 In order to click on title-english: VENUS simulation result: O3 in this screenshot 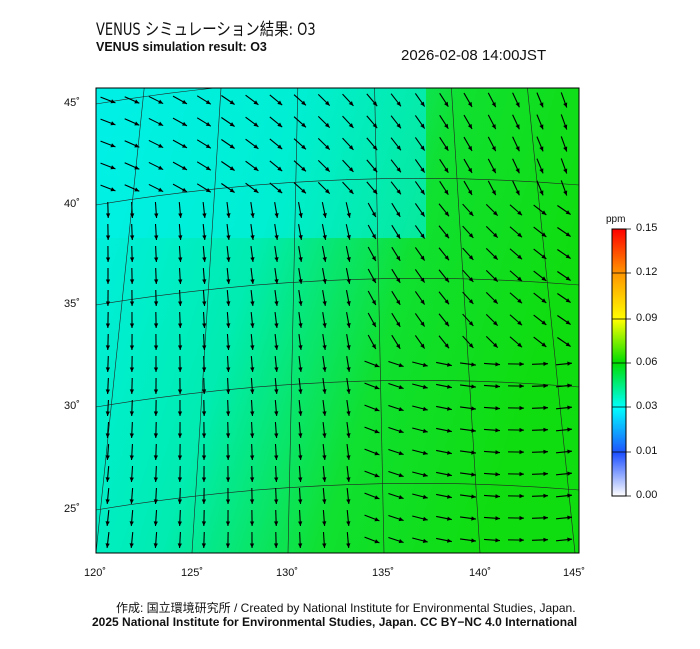, I will do `click(181, 47)`.